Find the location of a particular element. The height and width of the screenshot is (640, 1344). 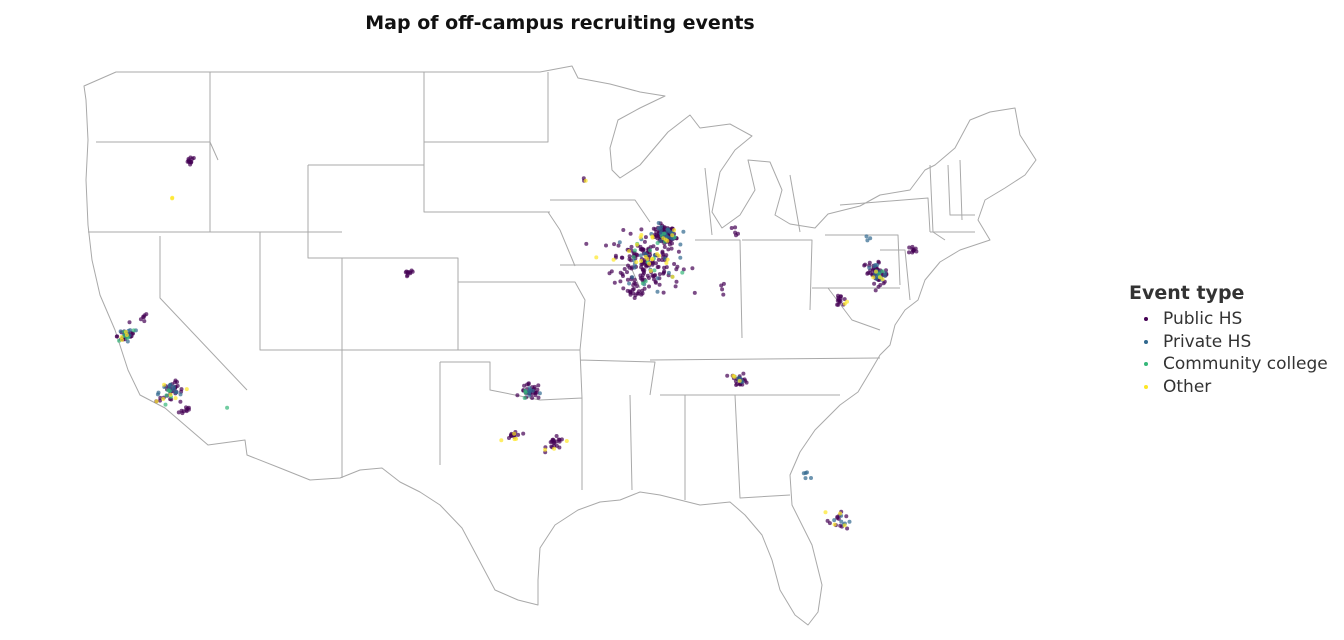

legend-item-public-hs: Public HS is located at coordinates (1228, 319).